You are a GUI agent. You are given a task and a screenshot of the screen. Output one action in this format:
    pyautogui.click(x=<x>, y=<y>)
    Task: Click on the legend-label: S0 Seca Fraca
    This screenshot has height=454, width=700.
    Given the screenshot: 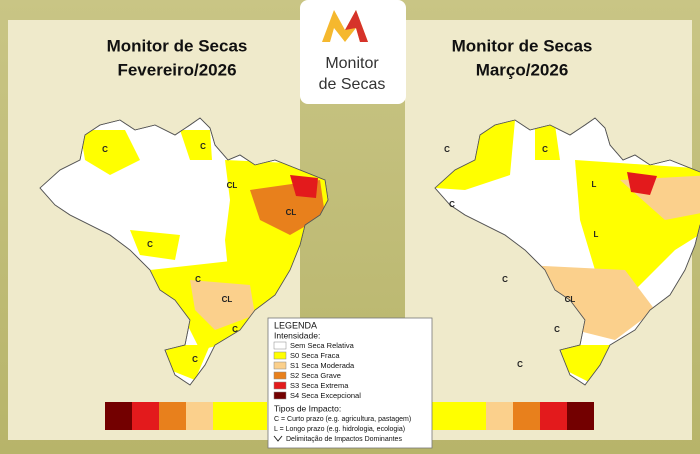 What is the action you would take?
    pyautogui.click(x=315, y=355)
    